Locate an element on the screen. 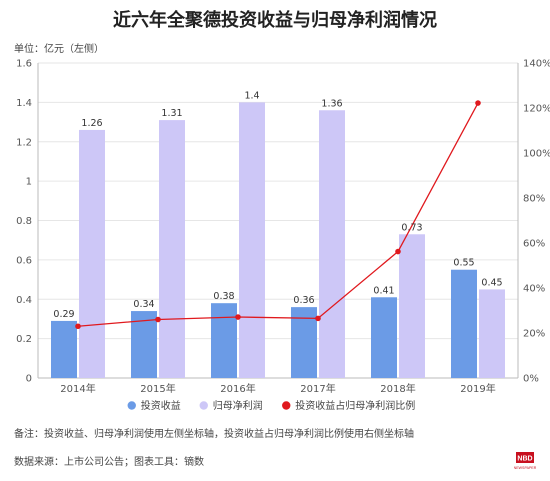  data-label: 0.36 is located at coordinates (303, 300).